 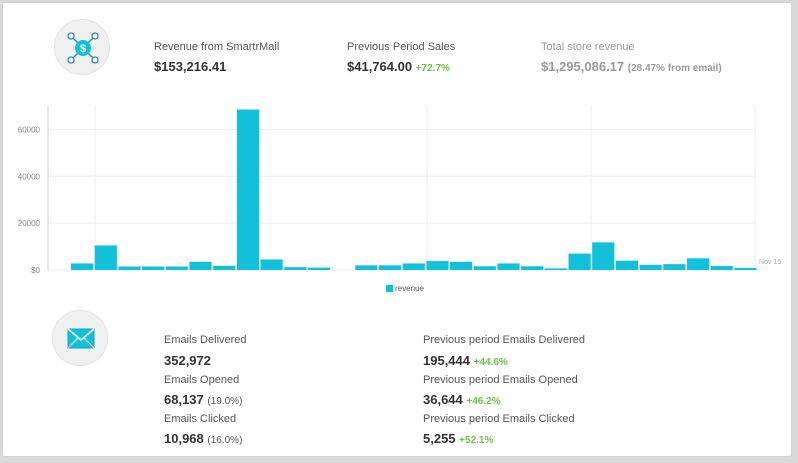 I want to click on emails-clicked-pct: (16.0%), so click(x=225, y=440).